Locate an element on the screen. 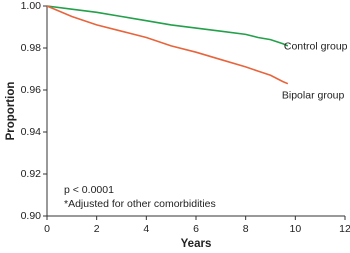 This screenshot has height=253, width=350. x-tick-label: 12 is located at coordinates (344, 229).